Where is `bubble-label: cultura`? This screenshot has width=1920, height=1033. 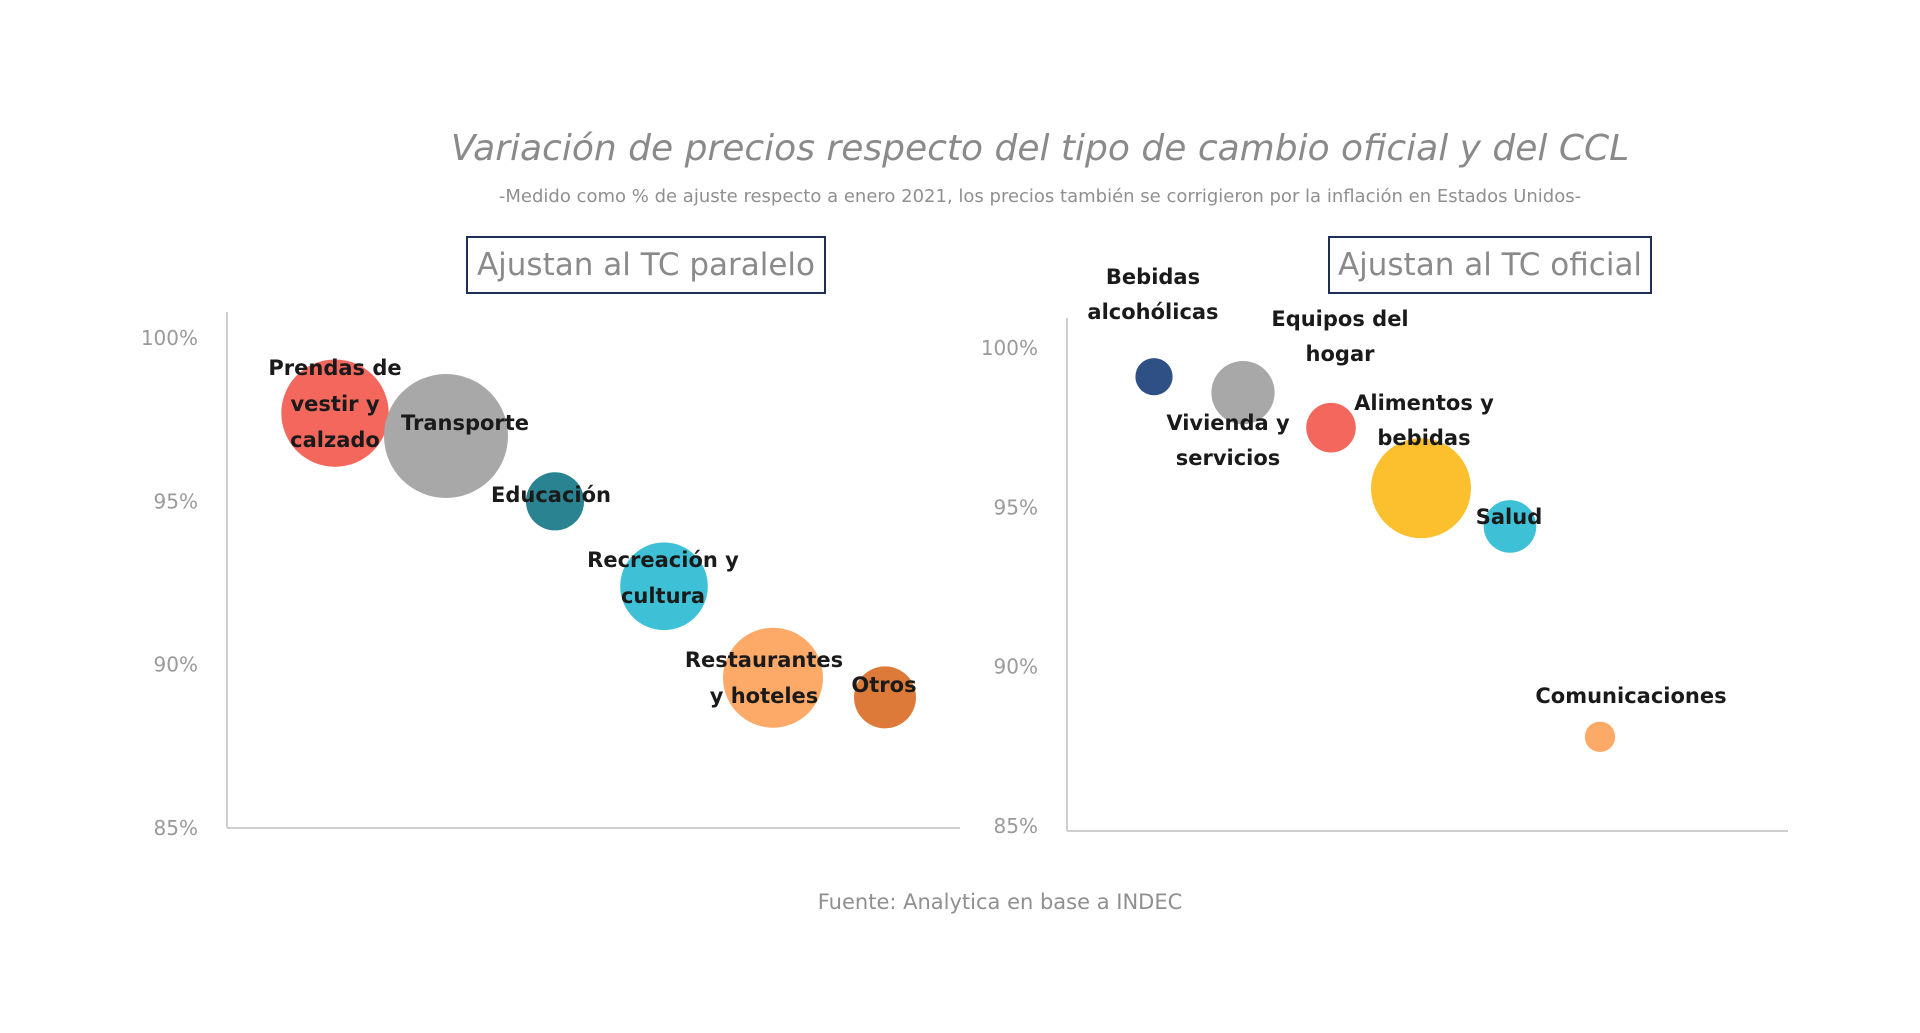
bubble-label: cultura is located at coordinates (663, 596).